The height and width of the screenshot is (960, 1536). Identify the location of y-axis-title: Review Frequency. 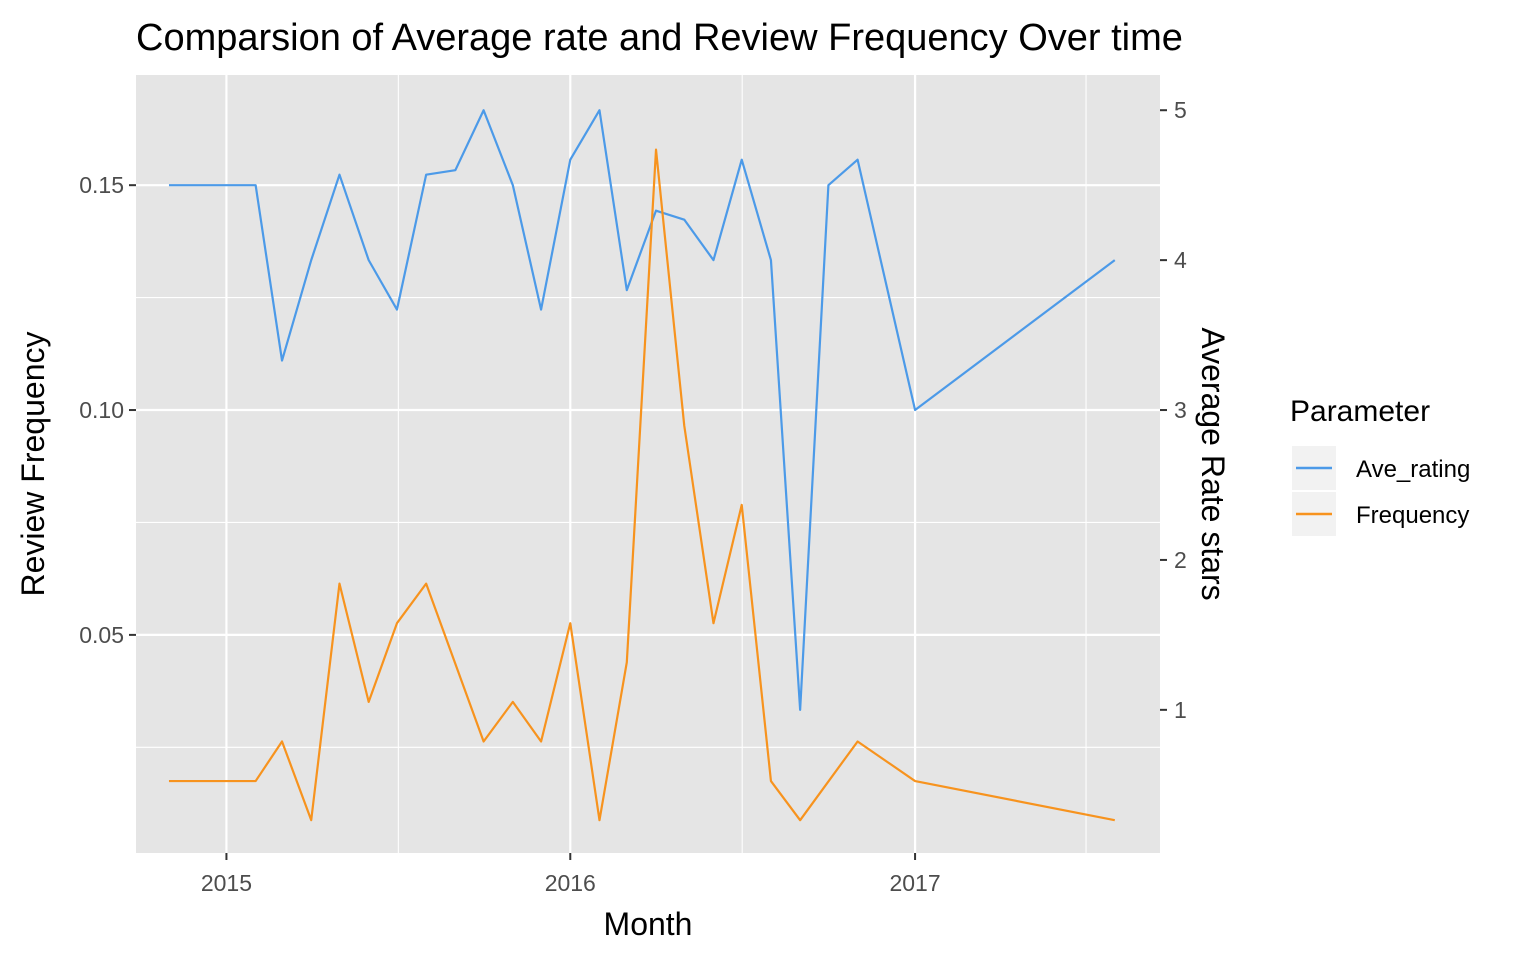
(33, 464).